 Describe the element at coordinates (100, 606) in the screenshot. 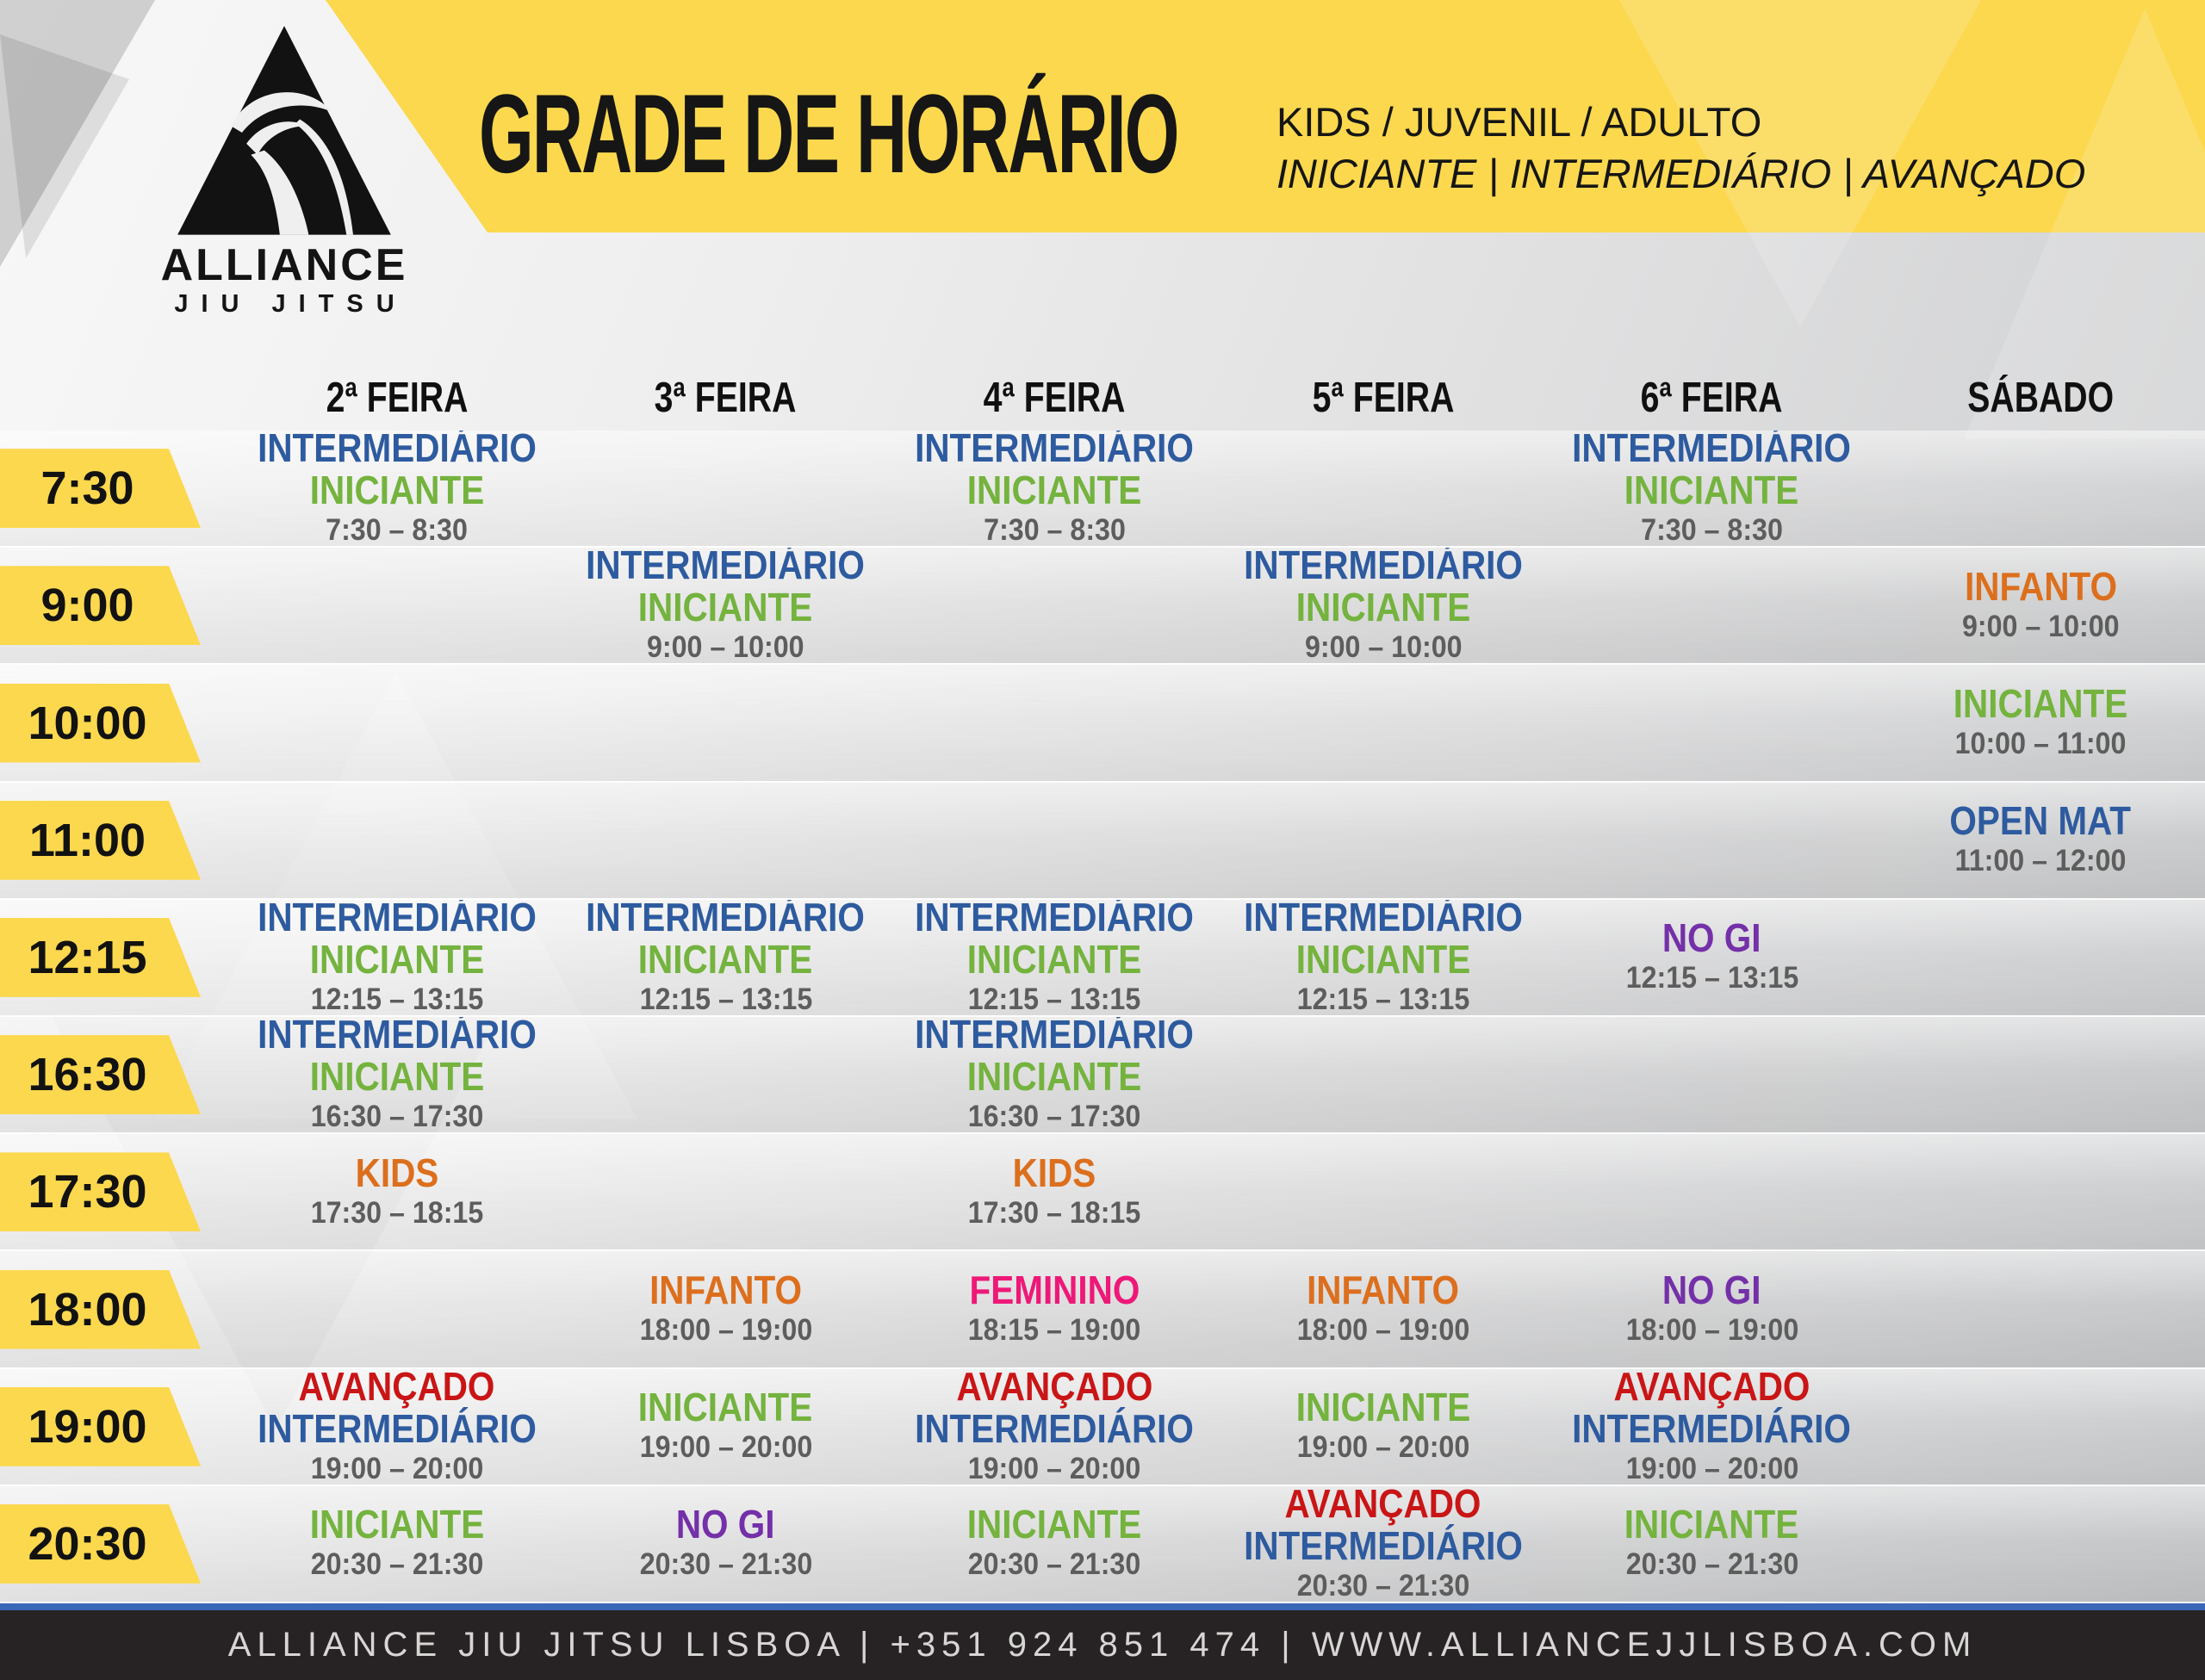

I see `time-chip: 9:00` at that location.